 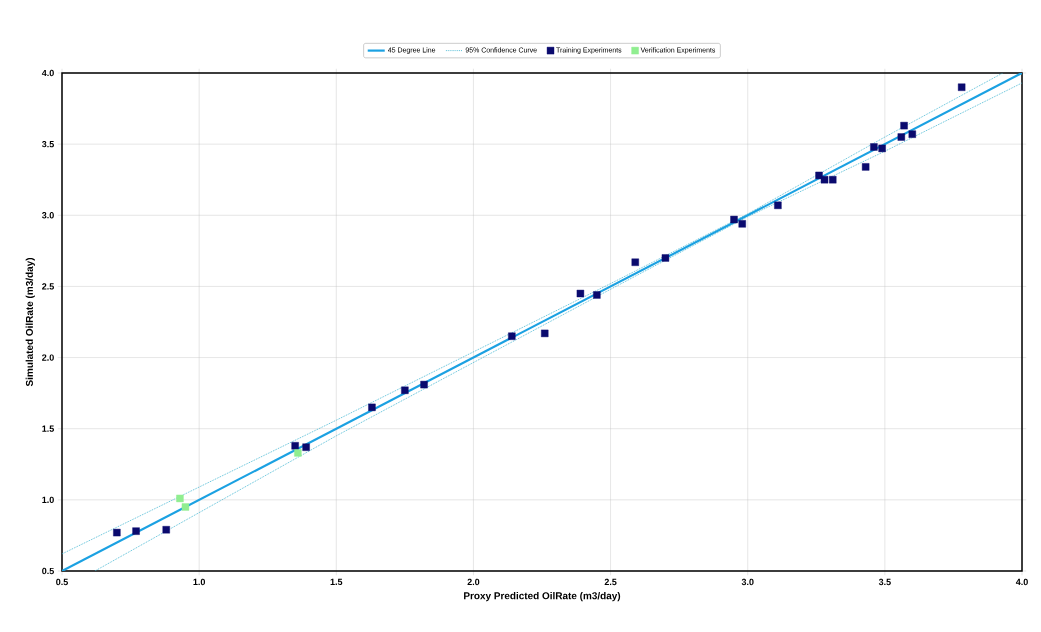 What do you see at coordinates (336, 582) in the screenshot?
I see `x-tick-label: 1.5` at bounding box center [336, 582].